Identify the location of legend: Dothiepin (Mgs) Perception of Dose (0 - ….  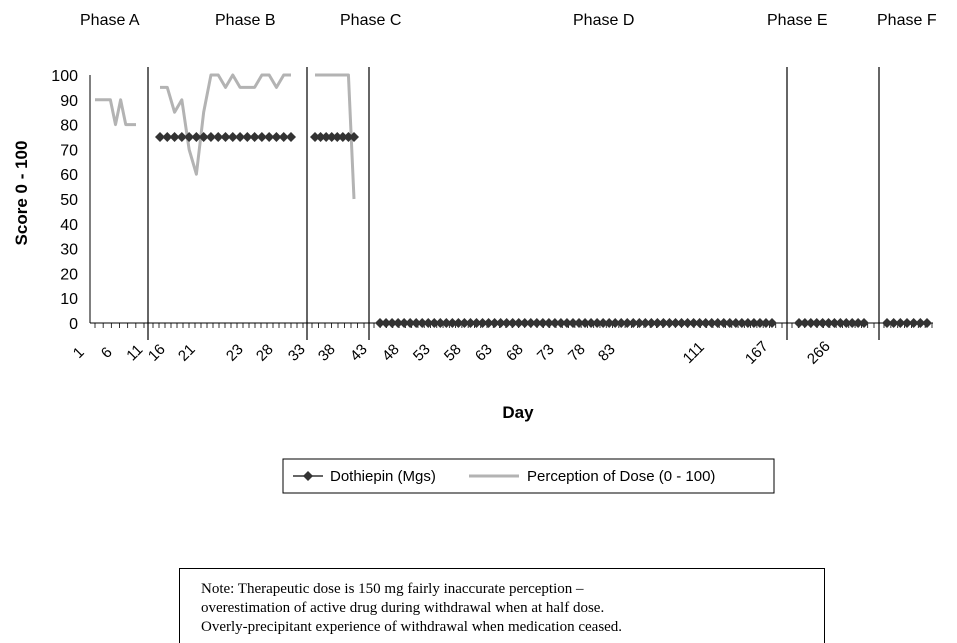
(528, 476).